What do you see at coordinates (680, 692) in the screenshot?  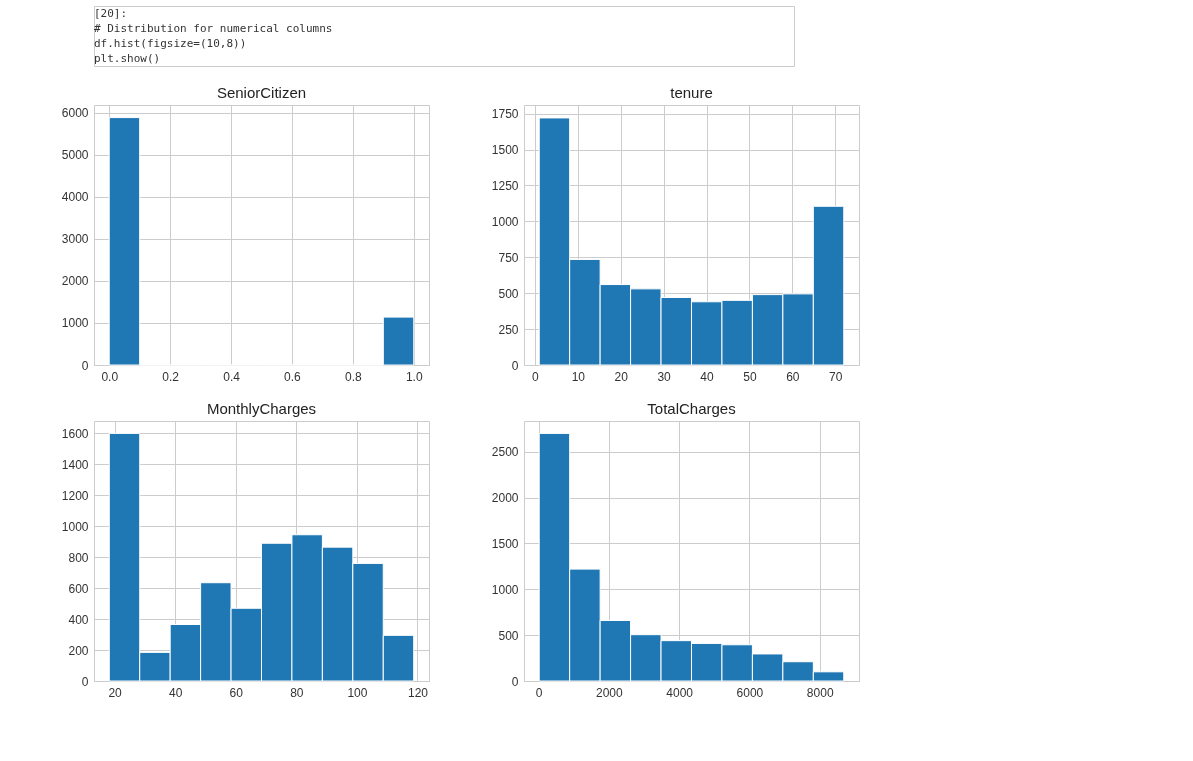 I see `x-tick-label: 4000` at bounding box center [680, 692].